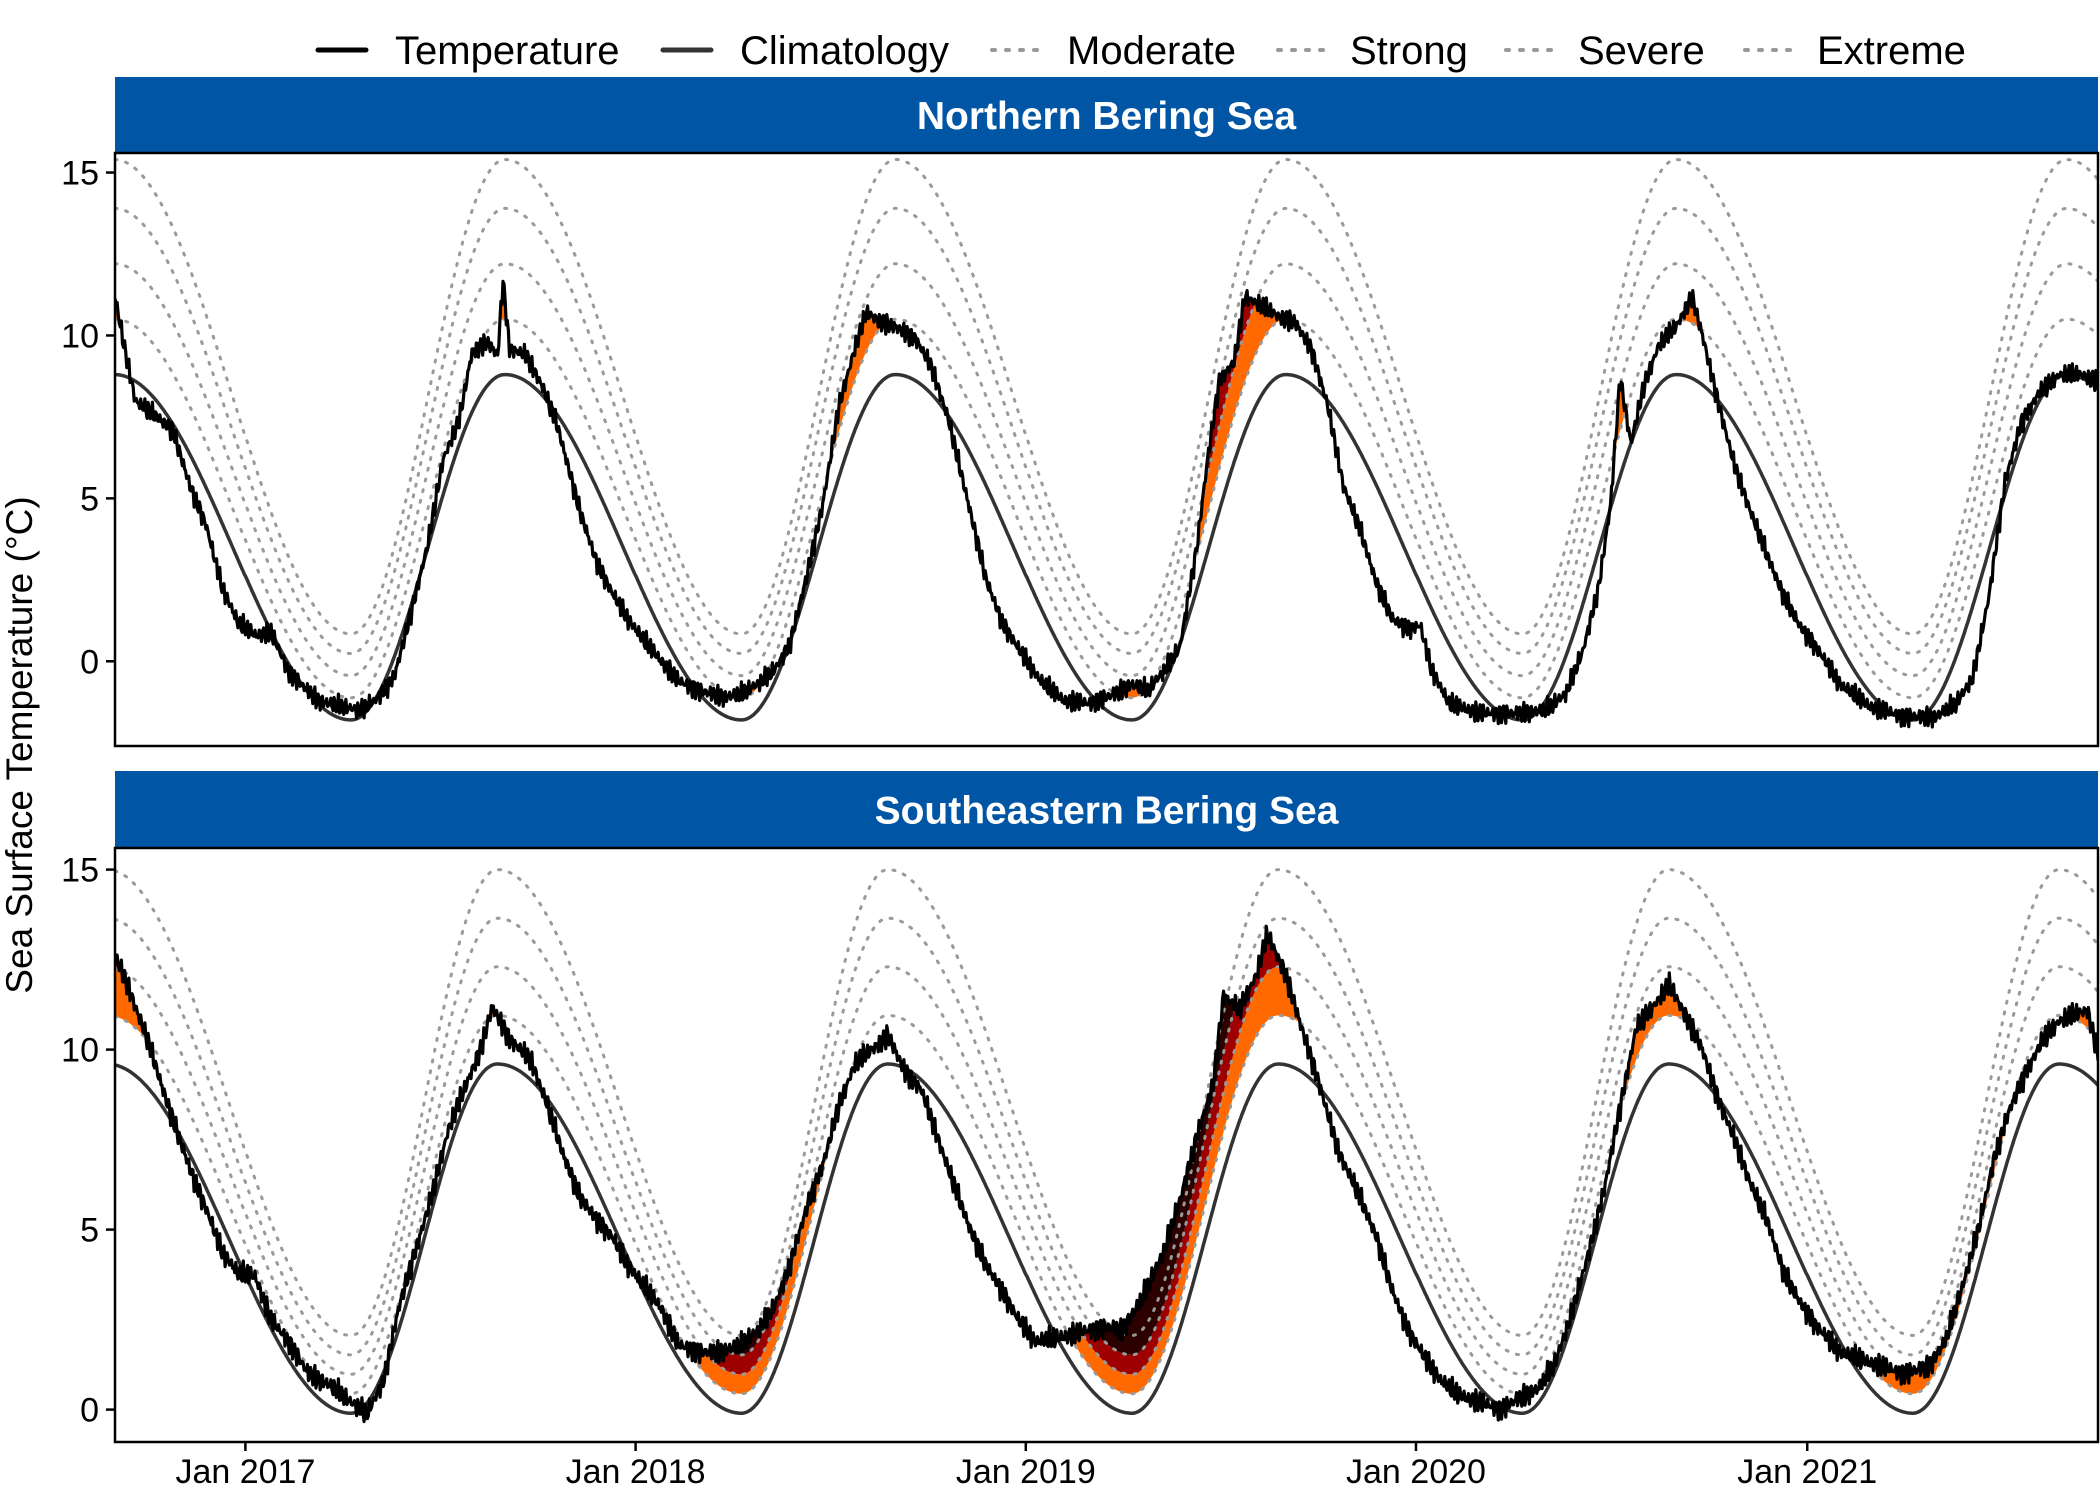  Describe the element at coordinates (1416, 1472) in the screenshot. I see `x-tick-label: Jan 2020` at that location.